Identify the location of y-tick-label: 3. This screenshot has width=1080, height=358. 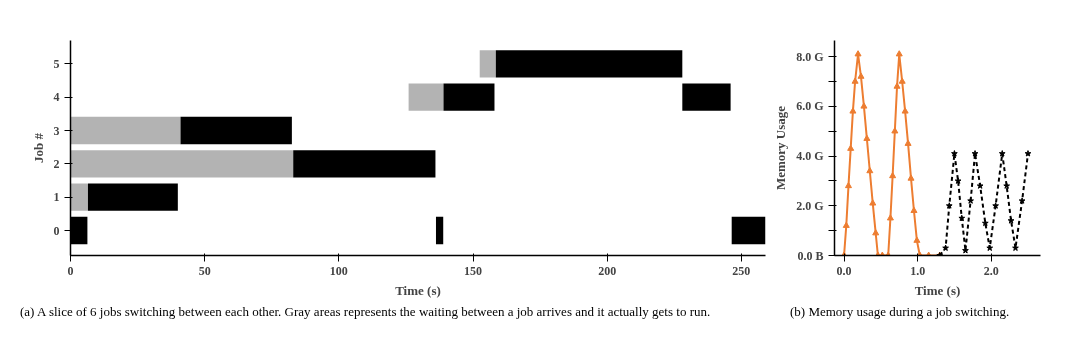
(56, 130).